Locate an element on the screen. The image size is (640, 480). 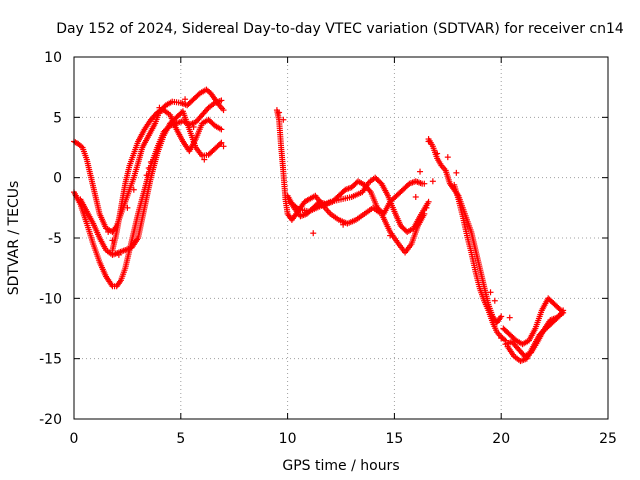
y-tick-label: 5 is located at coordinates (57, 118).